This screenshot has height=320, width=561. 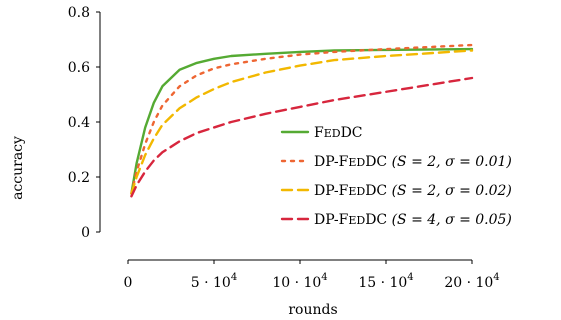 What do you see at coordinates (468, 283) in the screenshot?
I see `x-tick-base: 20 · 10` at bounding box center [468, 283].